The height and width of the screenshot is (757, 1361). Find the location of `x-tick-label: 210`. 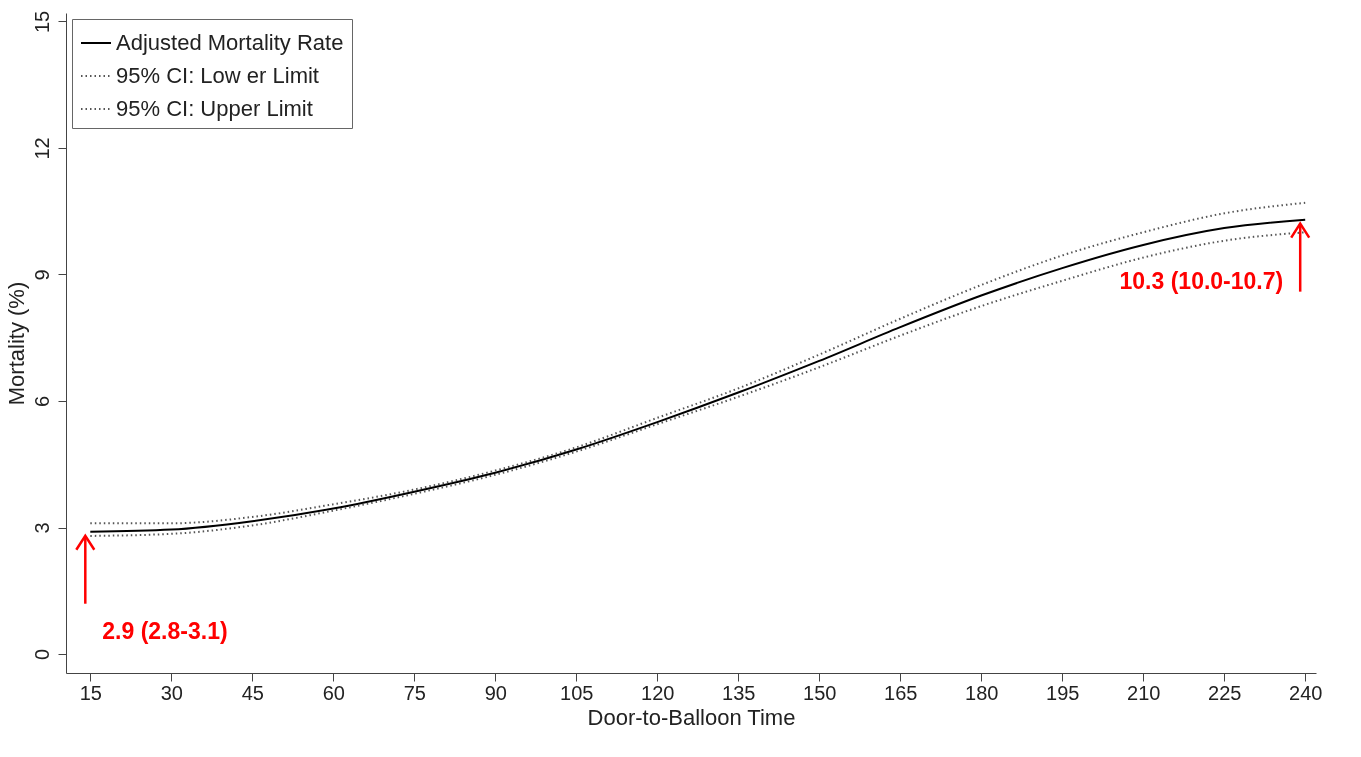

x-tick-label: 210 is located at coordinates (1144, 692).